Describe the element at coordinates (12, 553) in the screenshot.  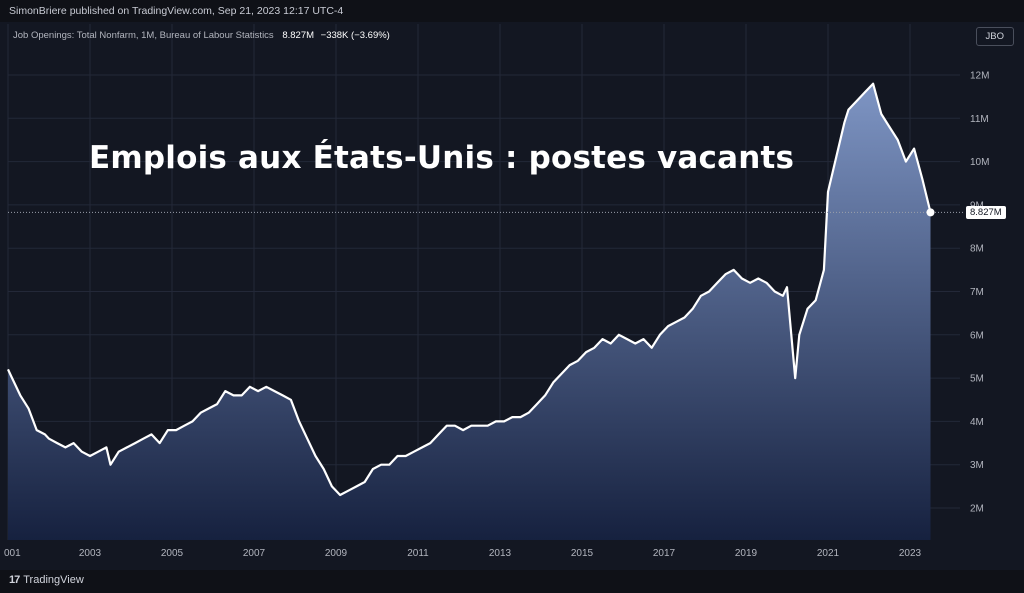
I see `x-tick-label: 001` at that location.